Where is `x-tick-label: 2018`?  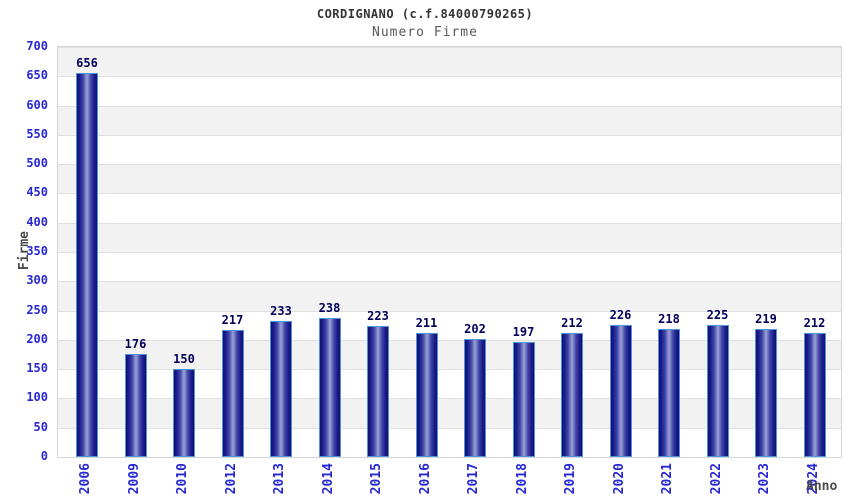
x-tick-label: 2018 is located at coordinates (522, 479).